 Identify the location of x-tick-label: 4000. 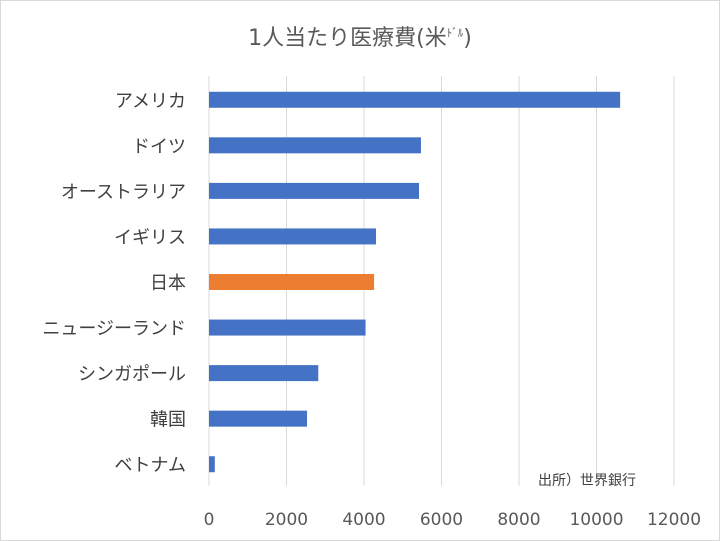
(363, 520).